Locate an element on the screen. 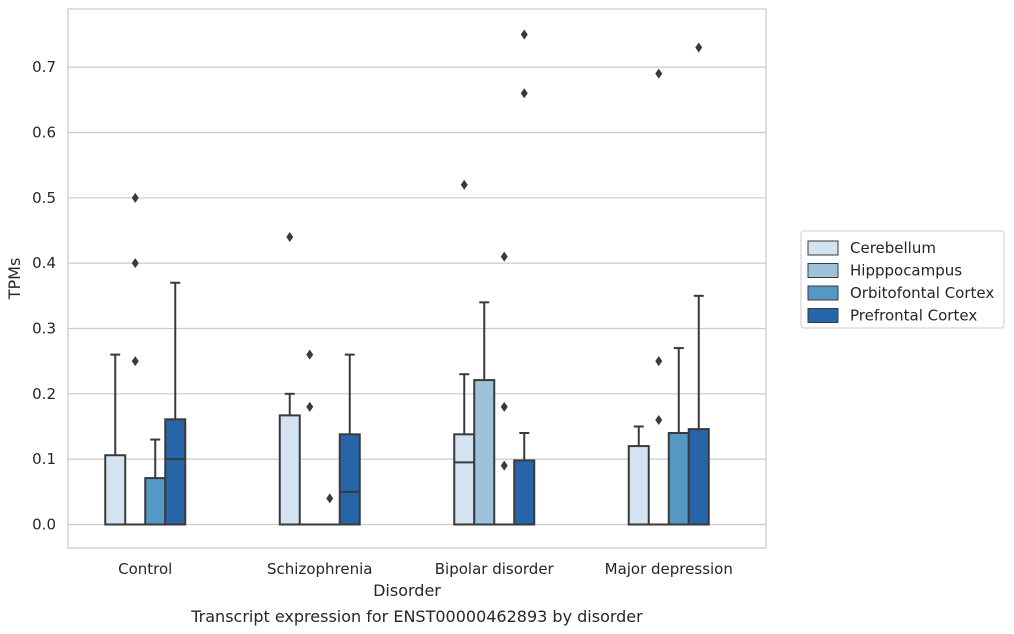 The width and height of the screenshot is (1014, 634). legend-label: Orbitofontal Cortex is located at coordinates (922, 293).